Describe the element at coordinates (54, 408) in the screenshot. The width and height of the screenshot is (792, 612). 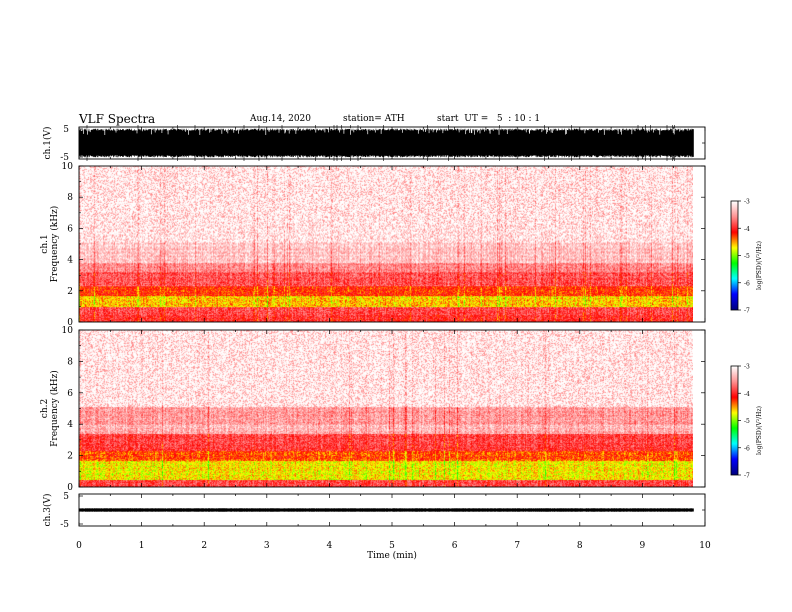
I see `ch2-spec-ylabel: Frequency (kHz)` at that location.